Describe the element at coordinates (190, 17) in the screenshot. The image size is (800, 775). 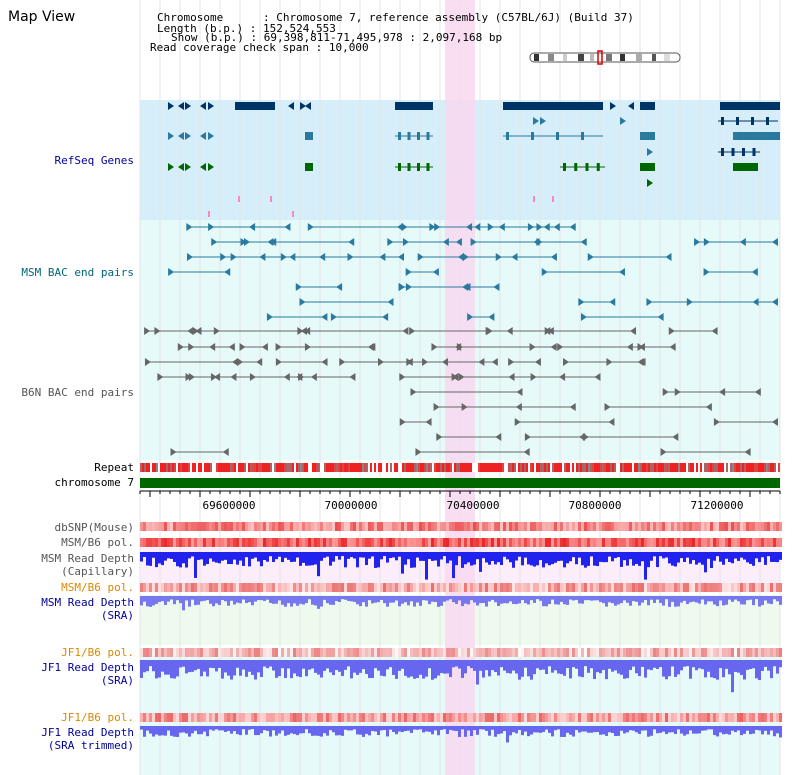
I see `info-chromosome-label: Chromosome` at that location.